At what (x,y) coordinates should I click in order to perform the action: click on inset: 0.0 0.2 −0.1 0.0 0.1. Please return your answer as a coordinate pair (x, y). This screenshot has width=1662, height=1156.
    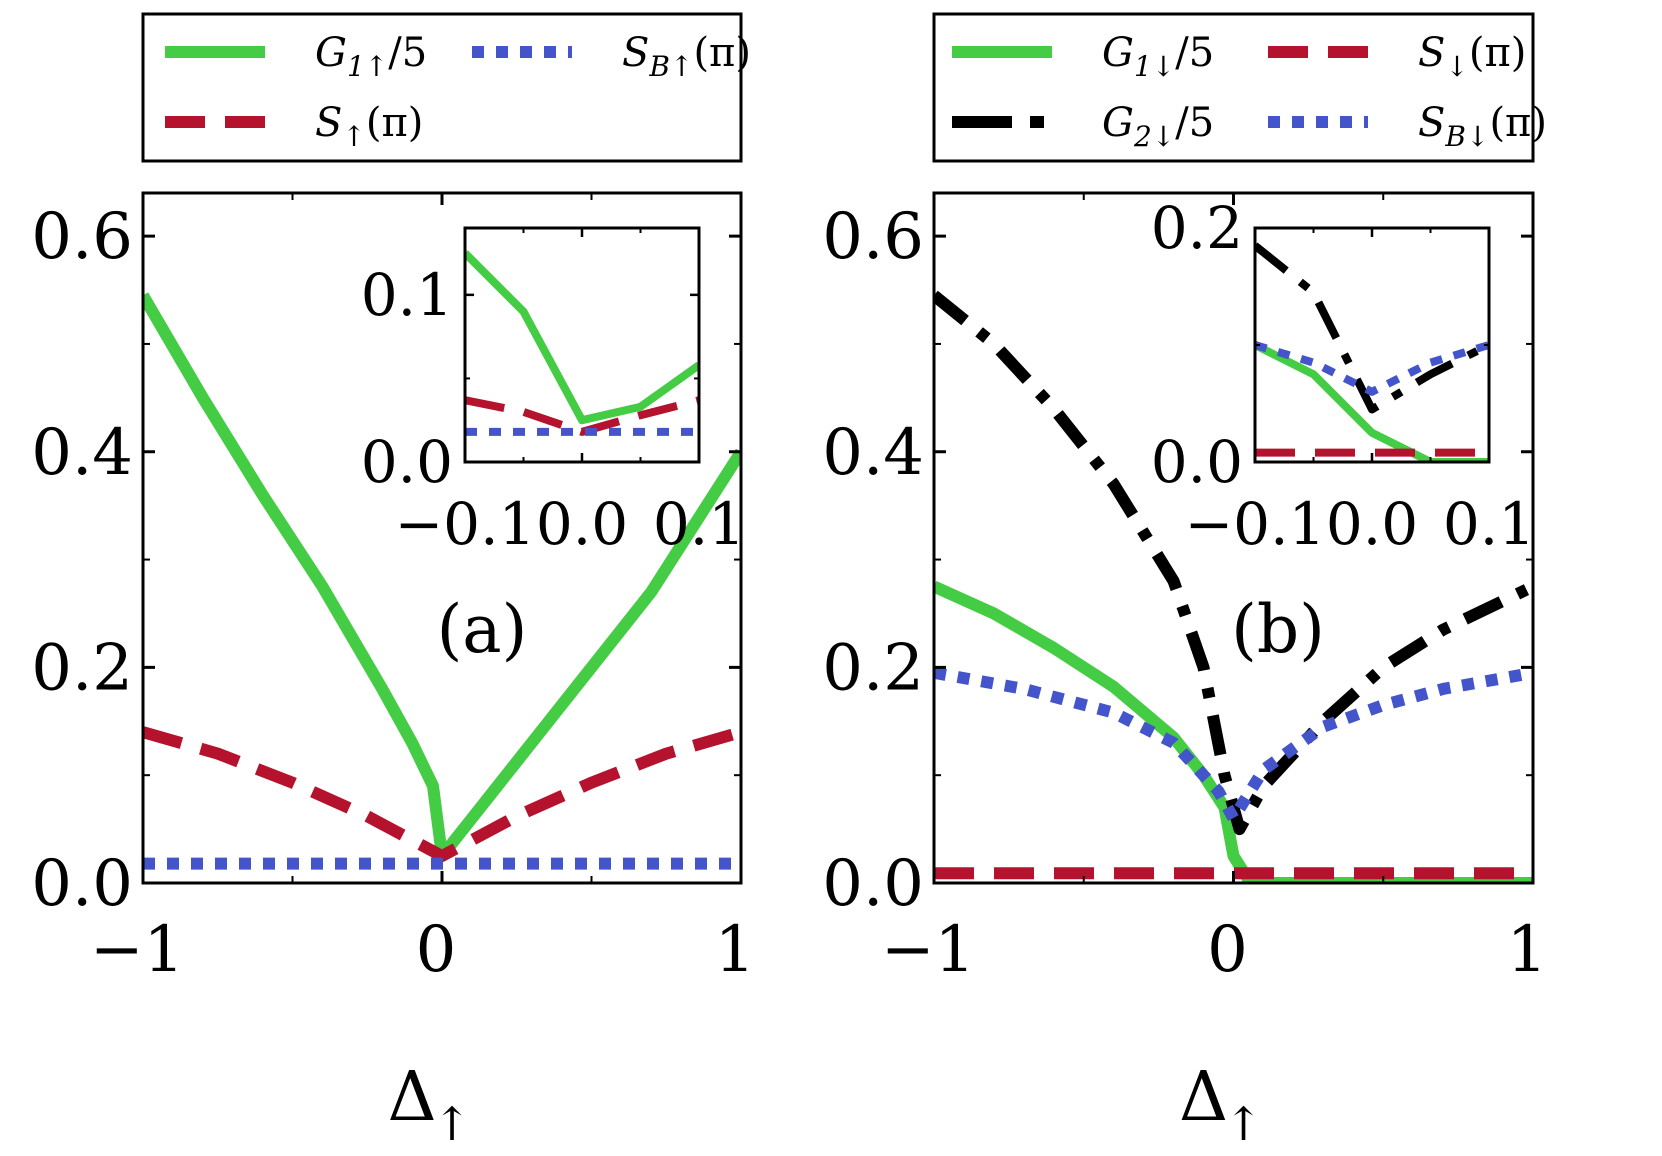
    Looking at the image, I should click on (1343, 376).